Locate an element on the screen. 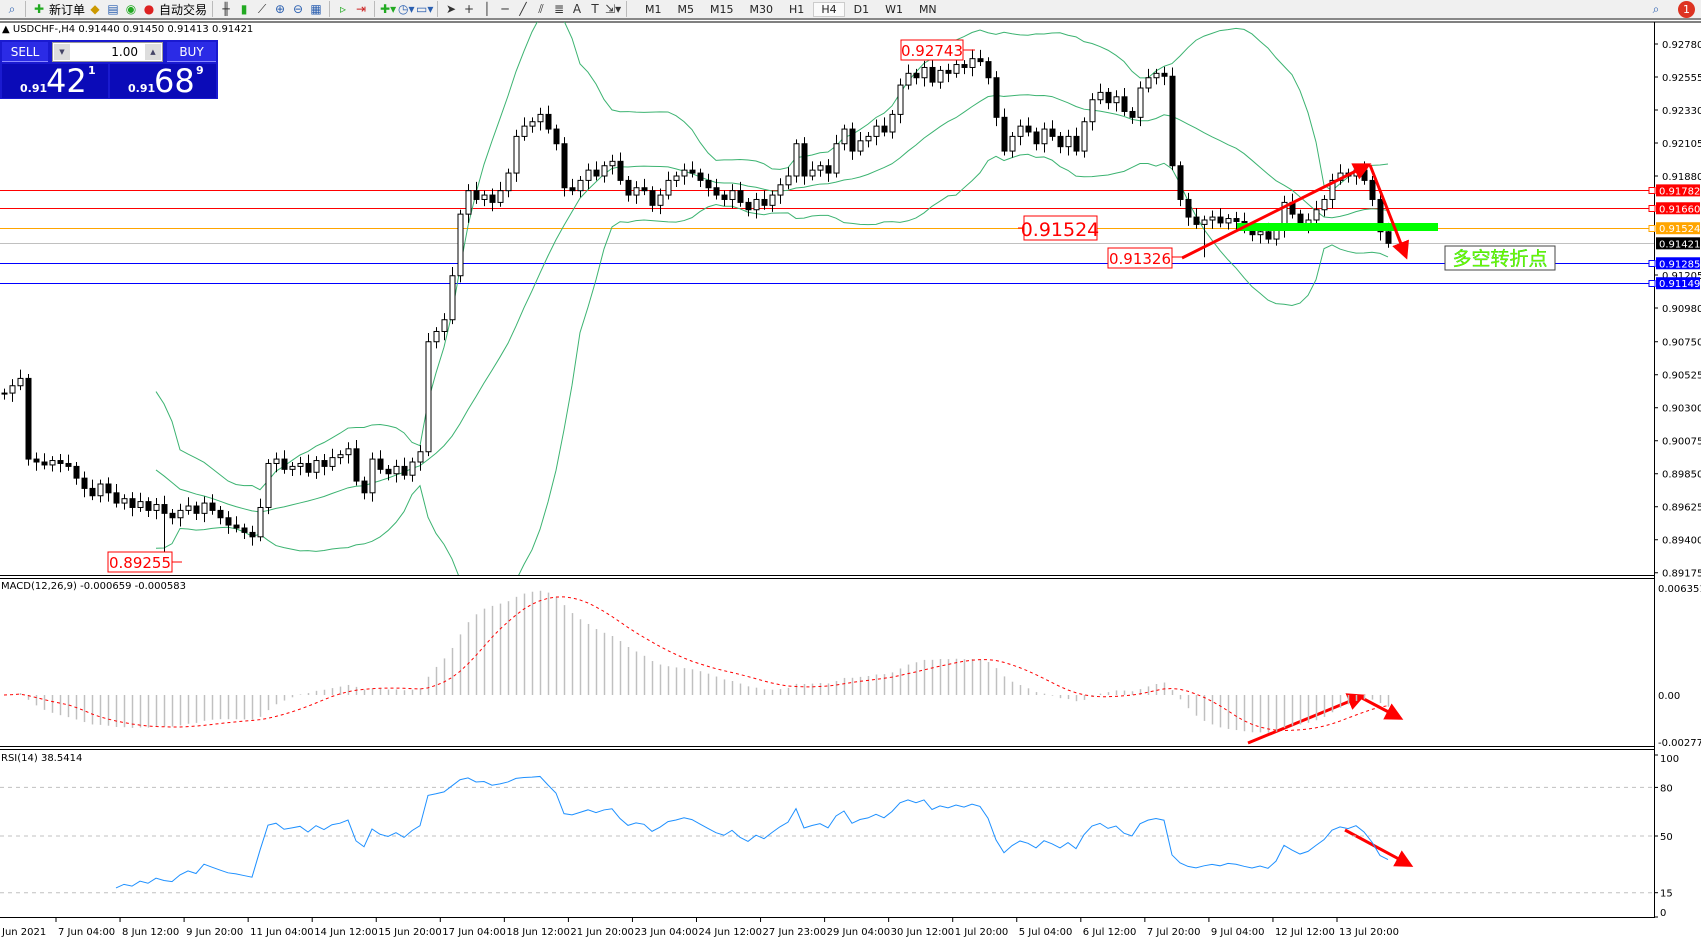 Image resolution: width=1701 pixels, height=942 pixels. text-label-icon: T is located at coordinates (595, 9).